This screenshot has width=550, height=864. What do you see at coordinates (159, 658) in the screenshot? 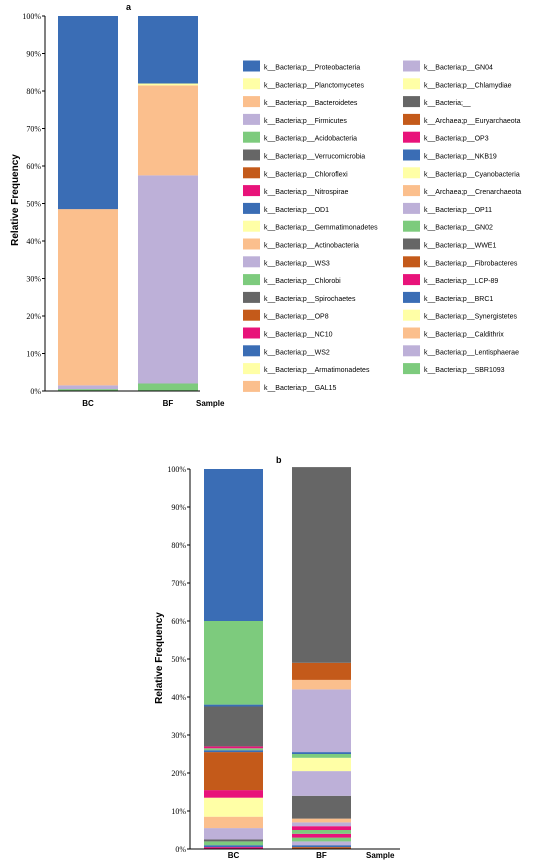
I see `y-axis-title: Relative Frequency` at bounding box center [159, 658].